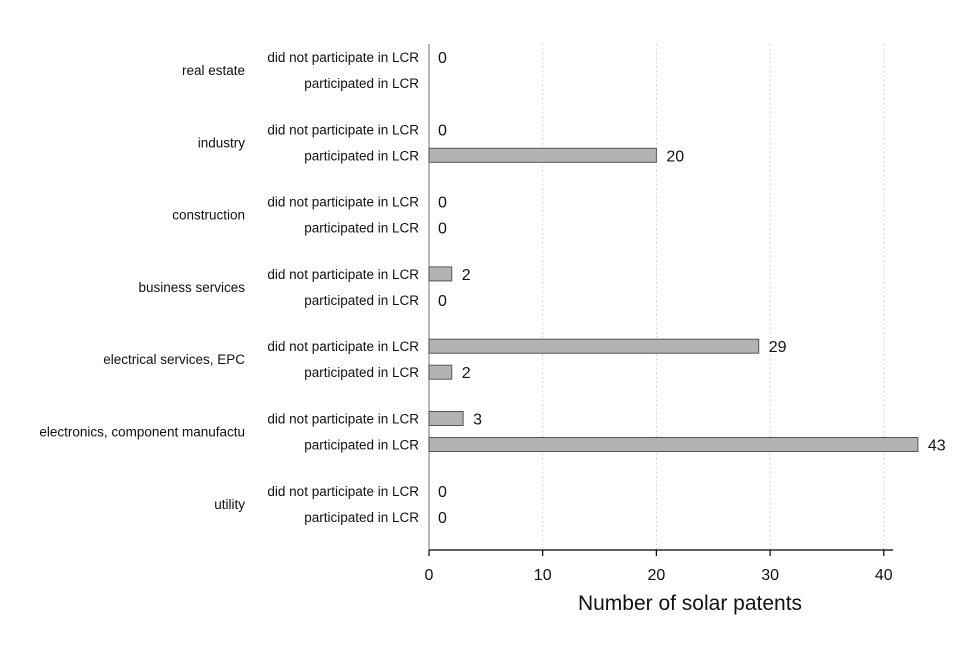 The image size is (975, 650). I want to click on group-label: electrical services, EPC, so click(174, 359).